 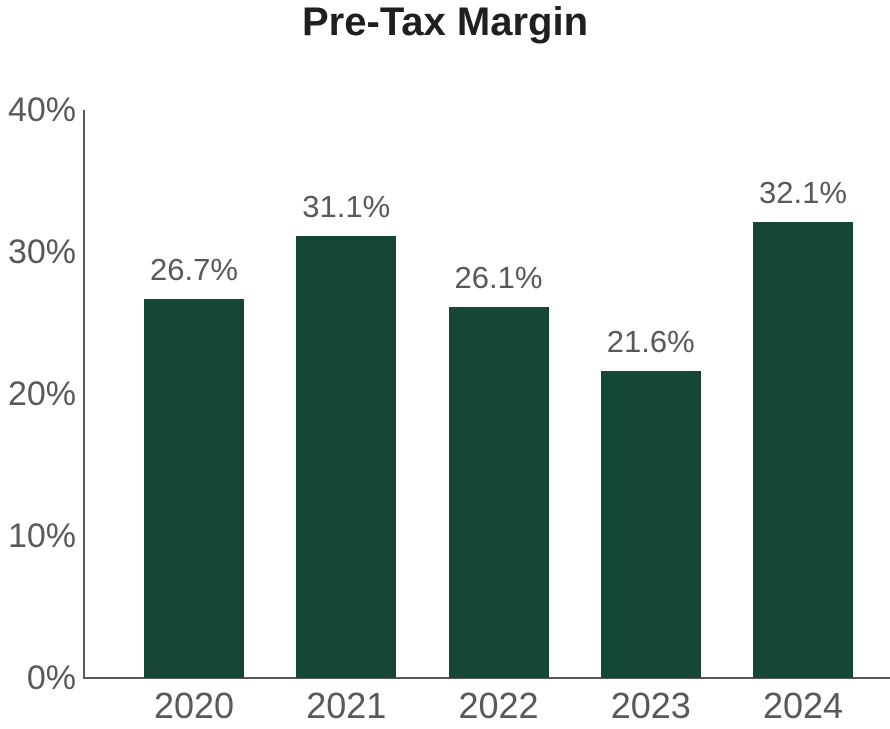 I want to click on bar-2022, so click(x=498, y=492).